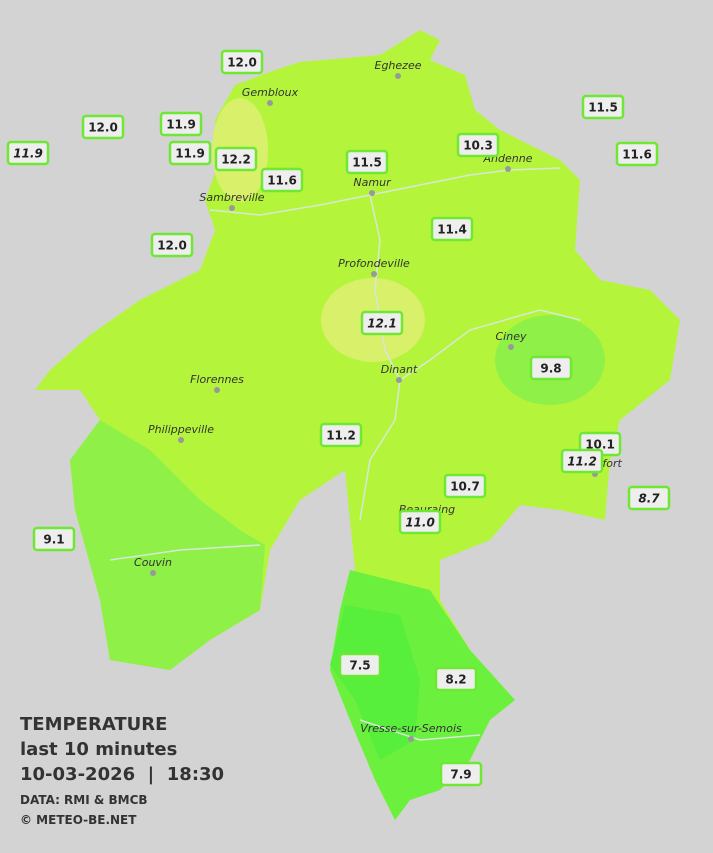 This screenshot has width=713, height=853. I want to click on station-value: 9.1, so click(53, 540).